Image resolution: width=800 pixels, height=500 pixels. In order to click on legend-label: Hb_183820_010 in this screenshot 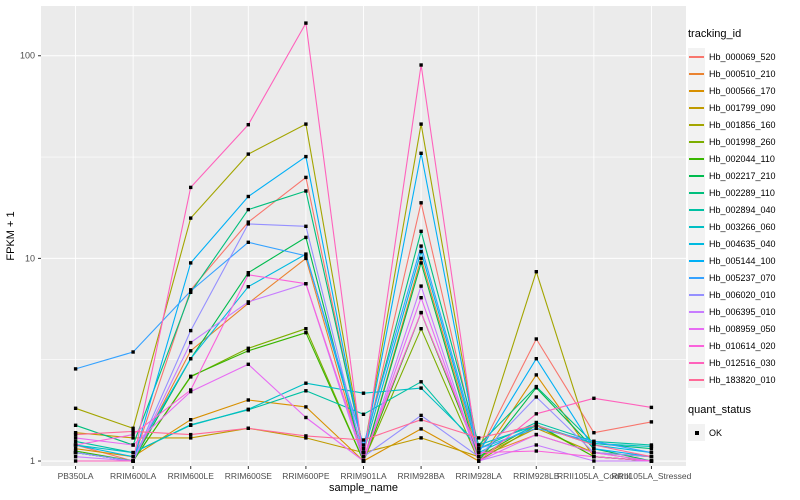, I will do `click(742, 379)`.